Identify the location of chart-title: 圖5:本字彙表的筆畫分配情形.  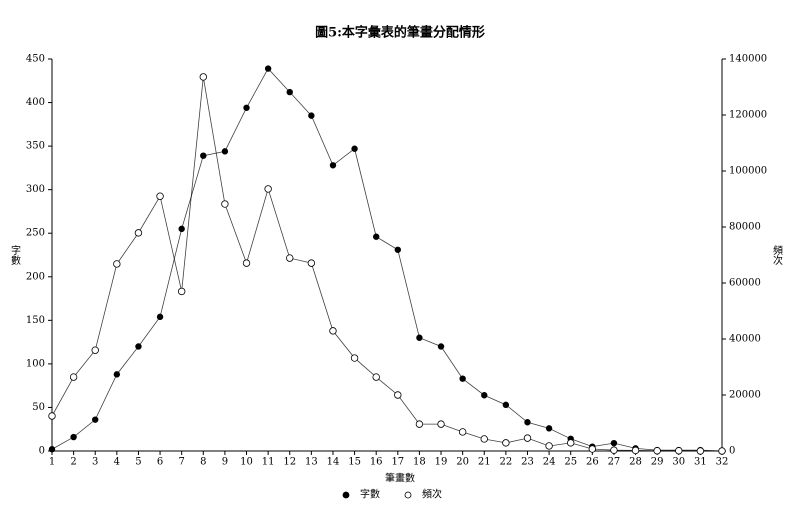
(400, 33).